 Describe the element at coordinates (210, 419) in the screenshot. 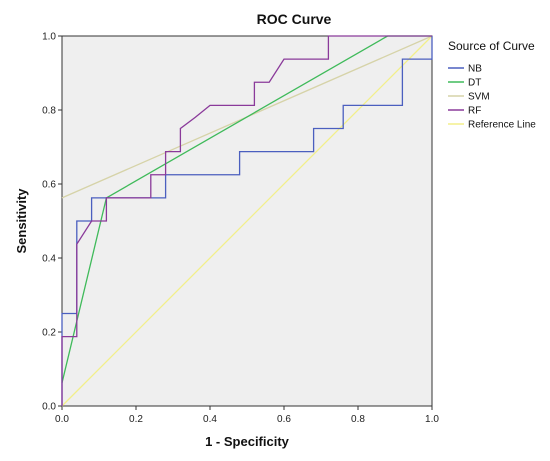

I see `x-tick-label: 0.4` at that location.